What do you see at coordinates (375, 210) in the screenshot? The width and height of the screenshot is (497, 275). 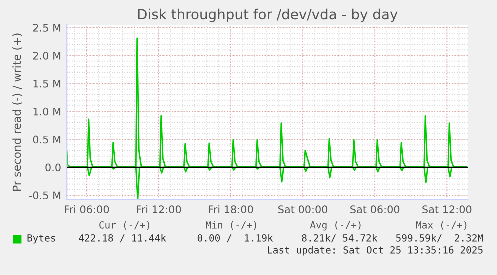 I see `x-tick-label: Sat 06:00` at bounding box center [375, 210].